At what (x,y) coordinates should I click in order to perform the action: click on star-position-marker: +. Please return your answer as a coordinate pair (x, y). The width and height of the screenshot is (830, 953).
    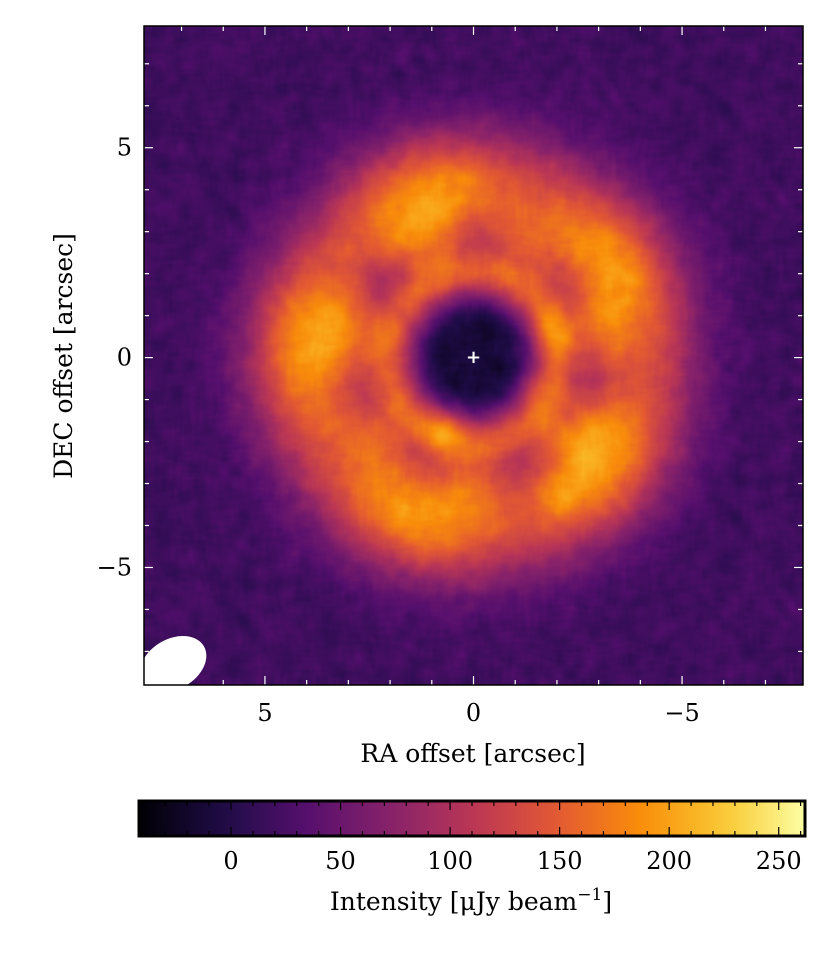
    Looking at the image, I should click on (473, 357).